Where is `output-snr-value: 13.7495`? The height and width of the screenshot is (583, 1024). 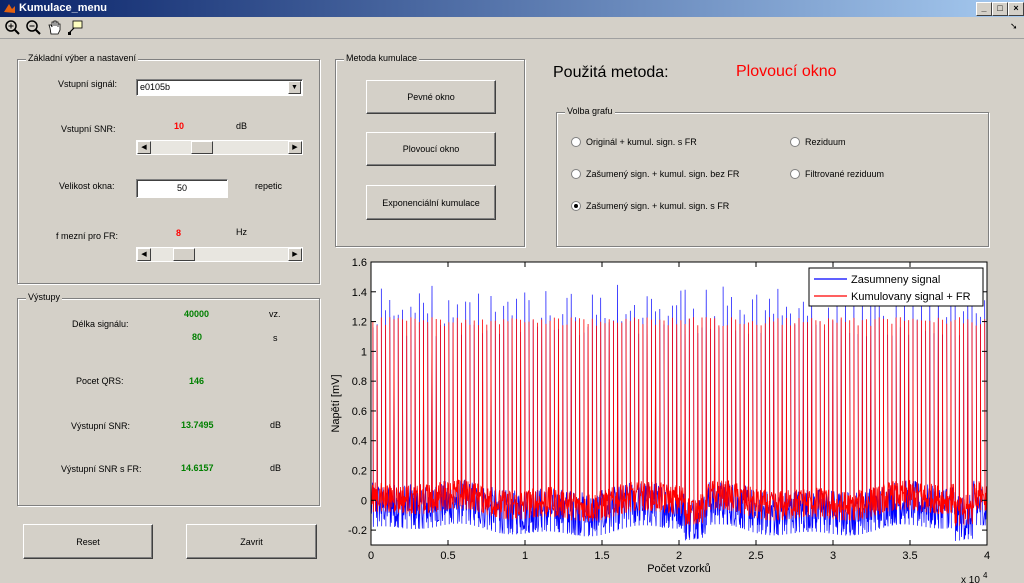
output-snr-value: 13.7495 is located at coordinates (197, 425).